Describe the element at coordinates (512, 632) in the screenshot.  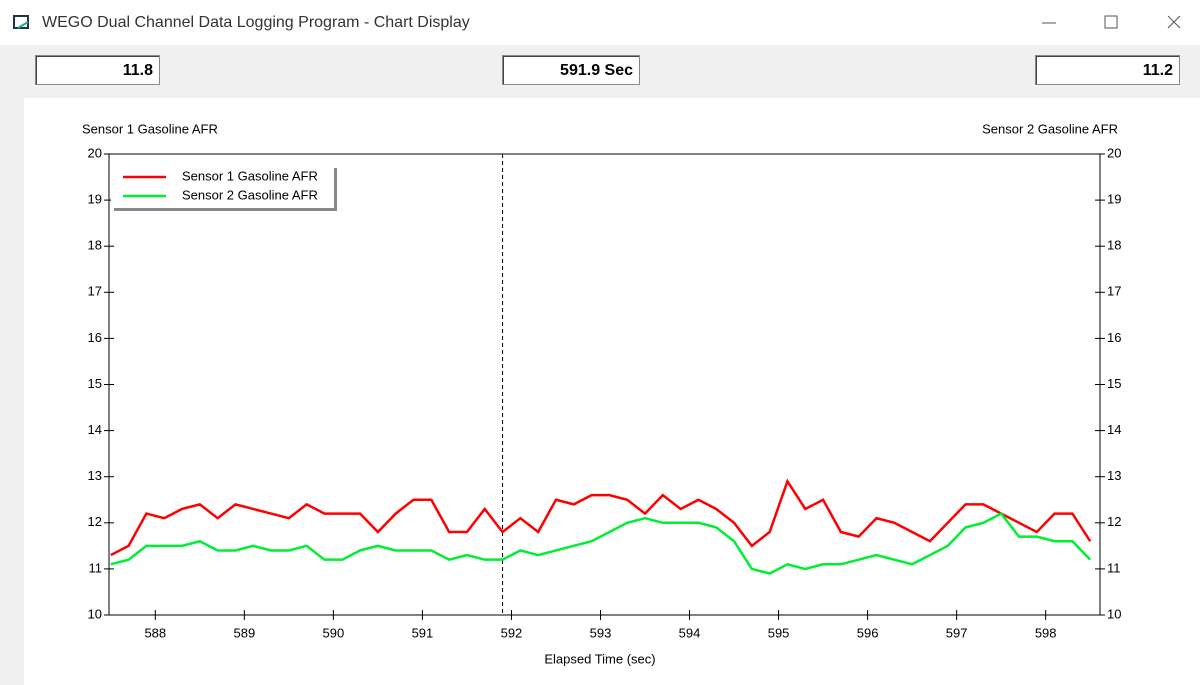
I see `x-tick-label: 592` at that location.